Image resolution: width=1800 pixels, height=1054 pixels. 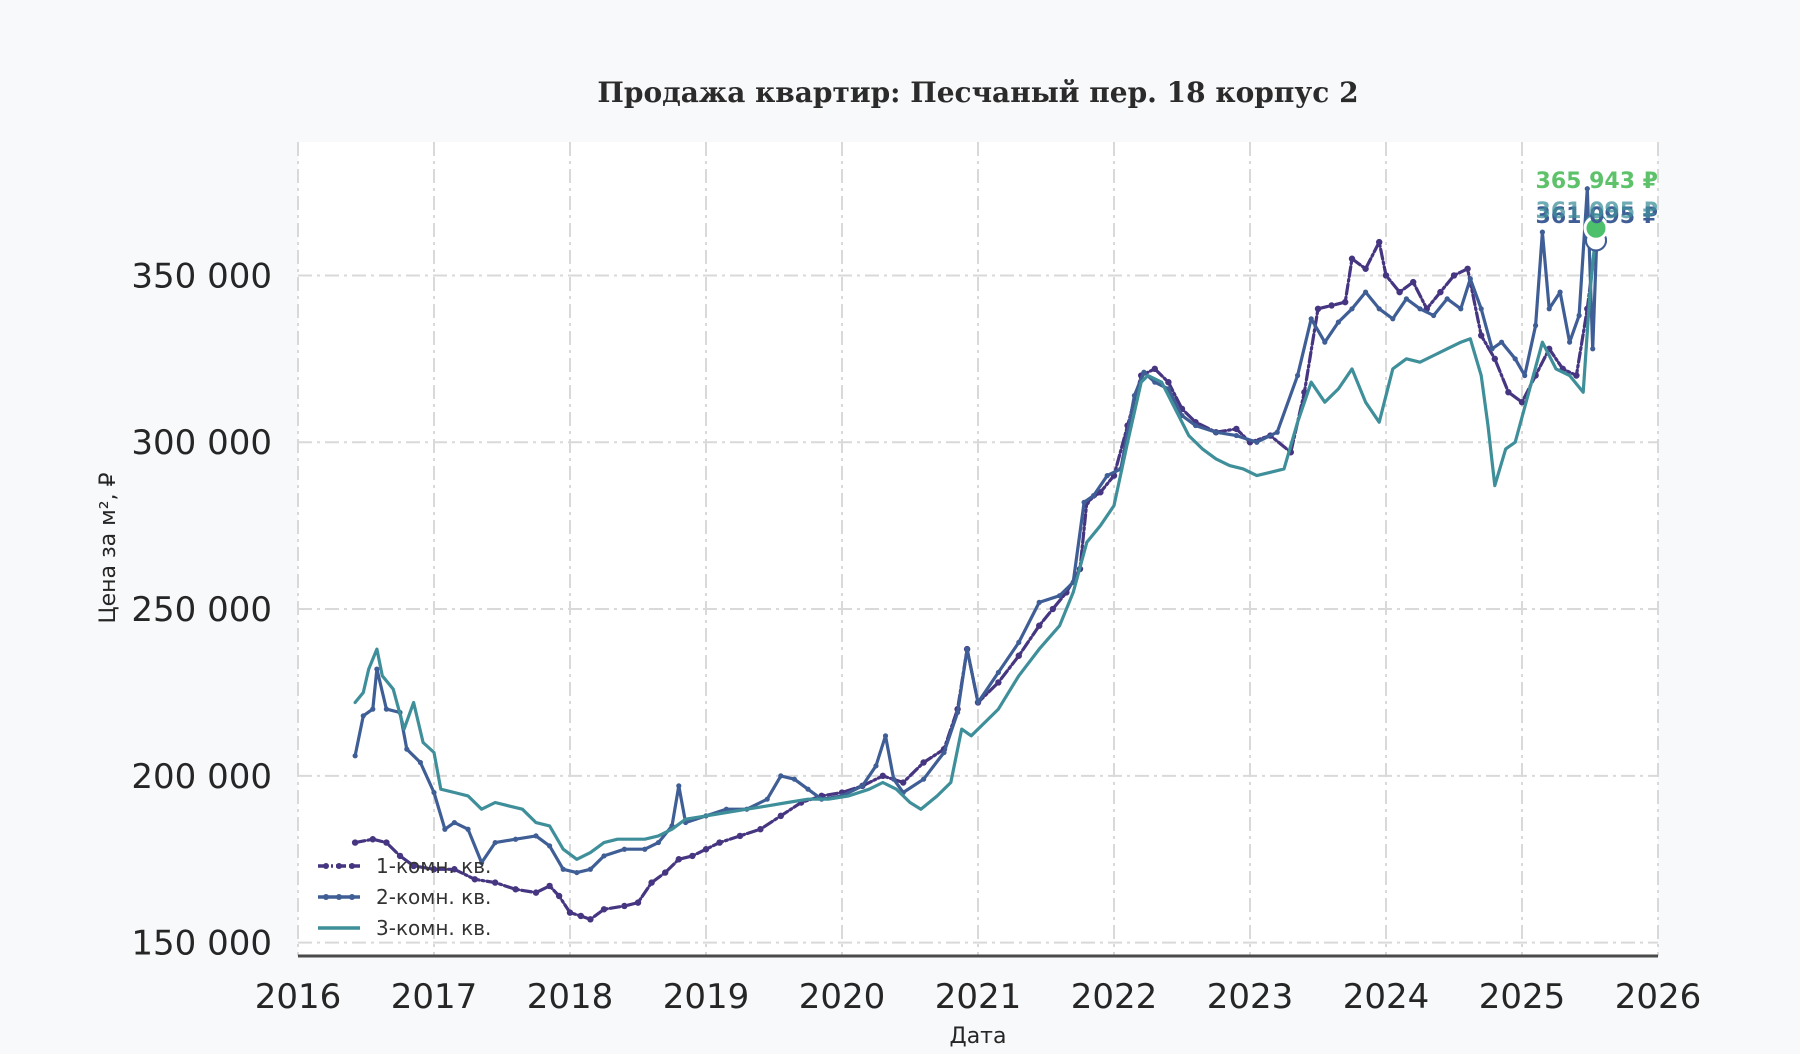 What do you see at coordinates (108, 547) in the screenshot?
I see `y-axis-label: Цена за м², ₽` at bounding box center [108, 547].